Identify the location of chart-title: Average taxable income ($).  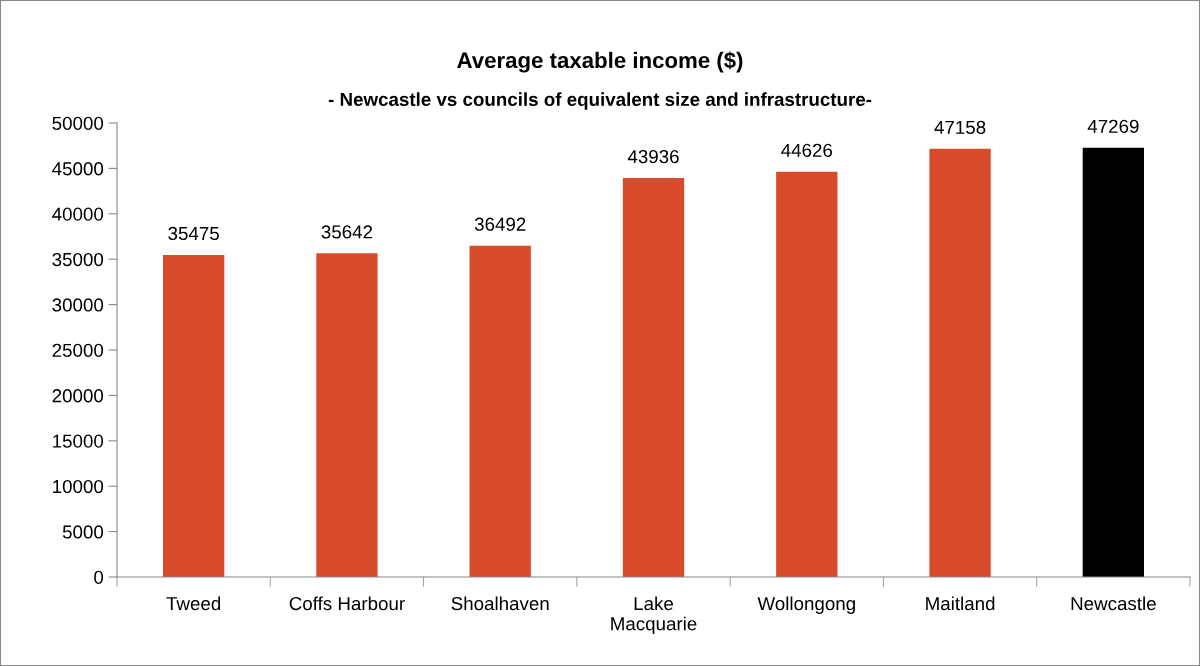
(600, 62).